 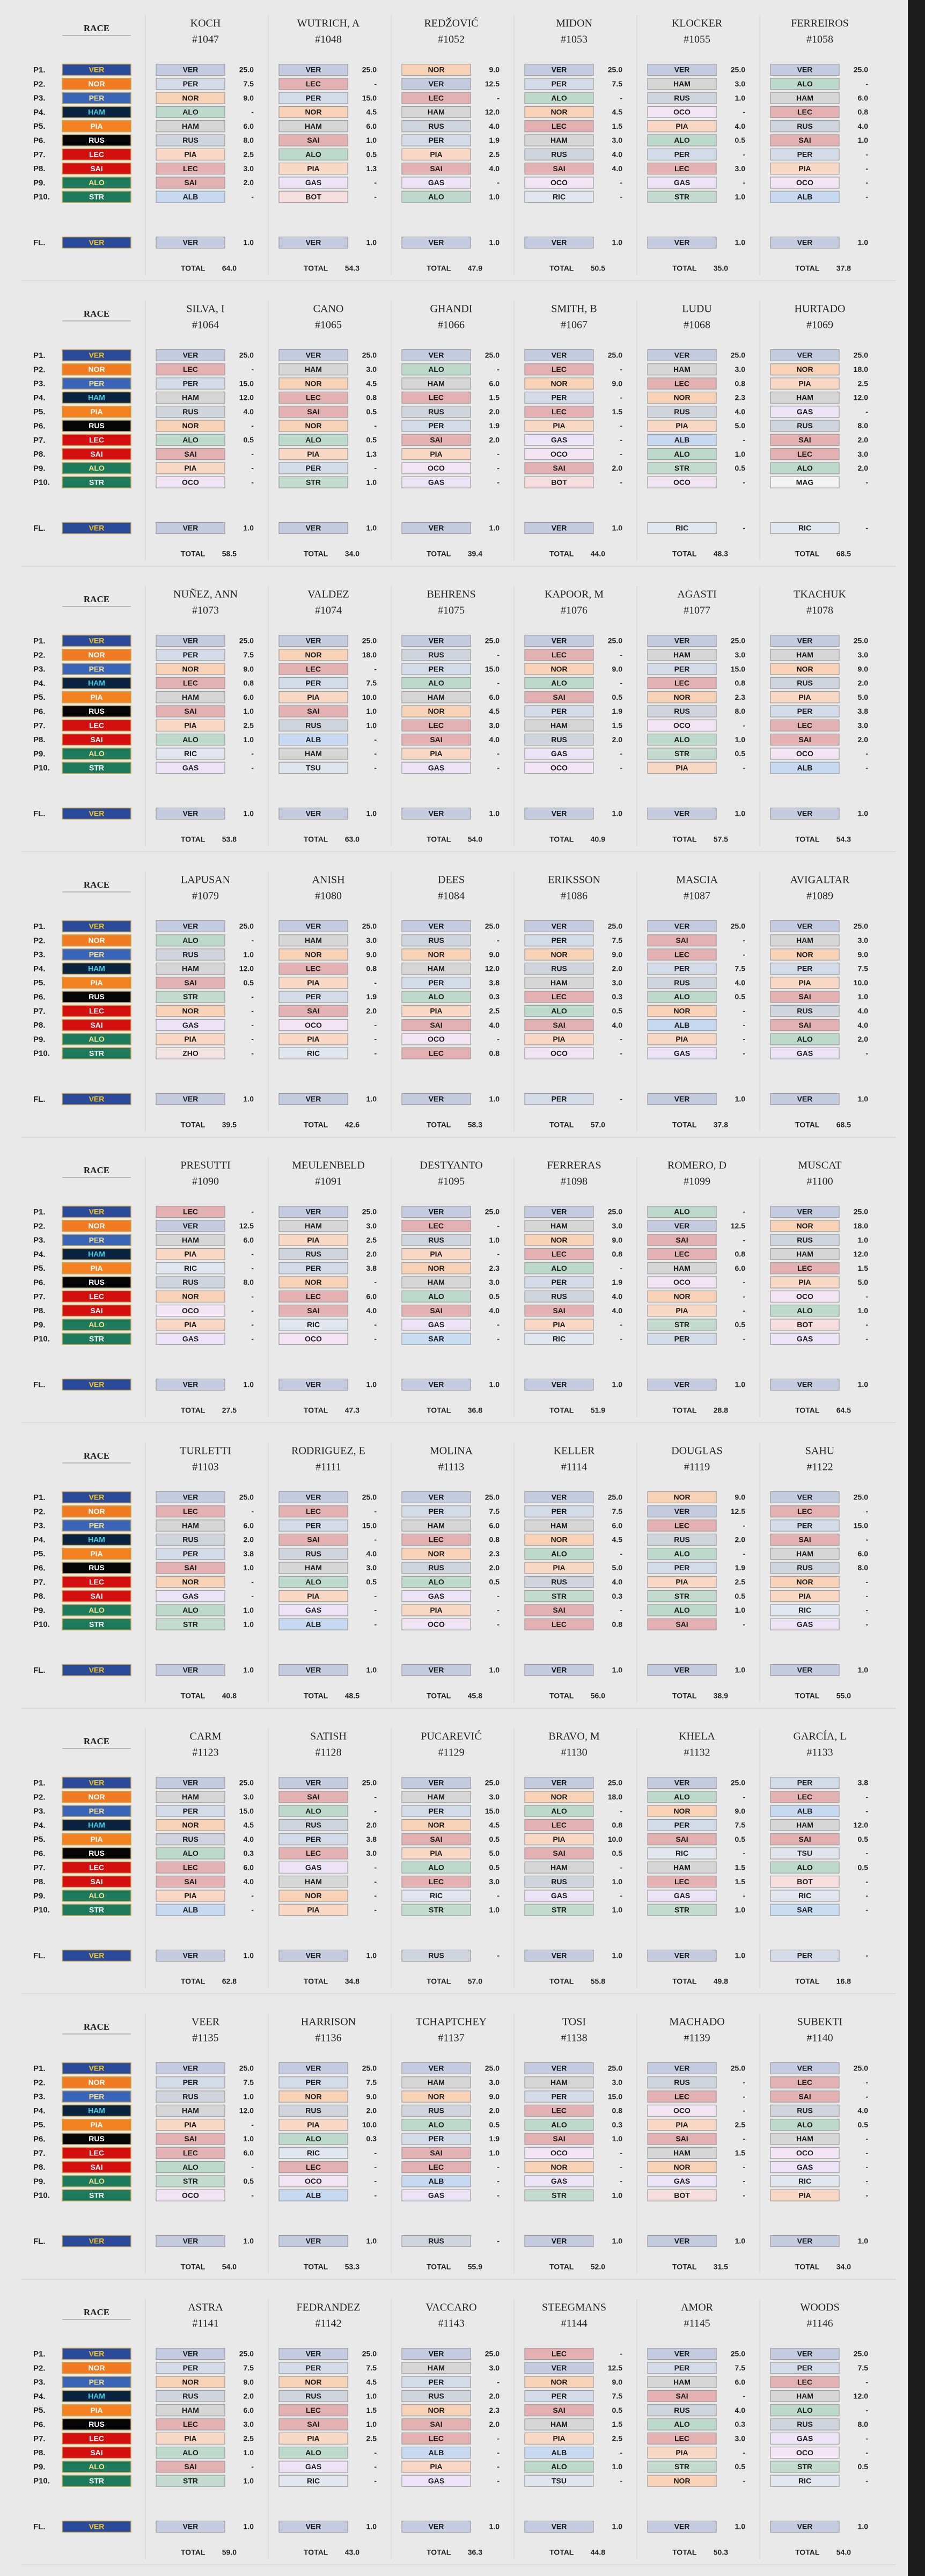 I want to click on race-driver: HAM, so click(x=96, y=2110).